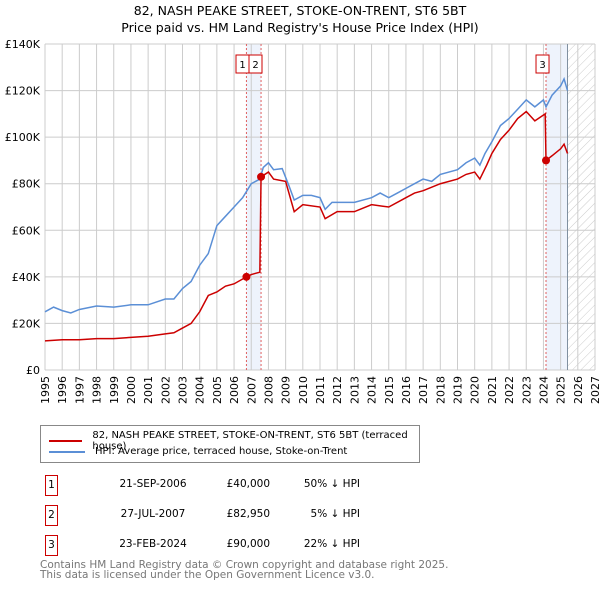  I want to click on transaction-date: 27-JUL-2007, so click(153, 514).